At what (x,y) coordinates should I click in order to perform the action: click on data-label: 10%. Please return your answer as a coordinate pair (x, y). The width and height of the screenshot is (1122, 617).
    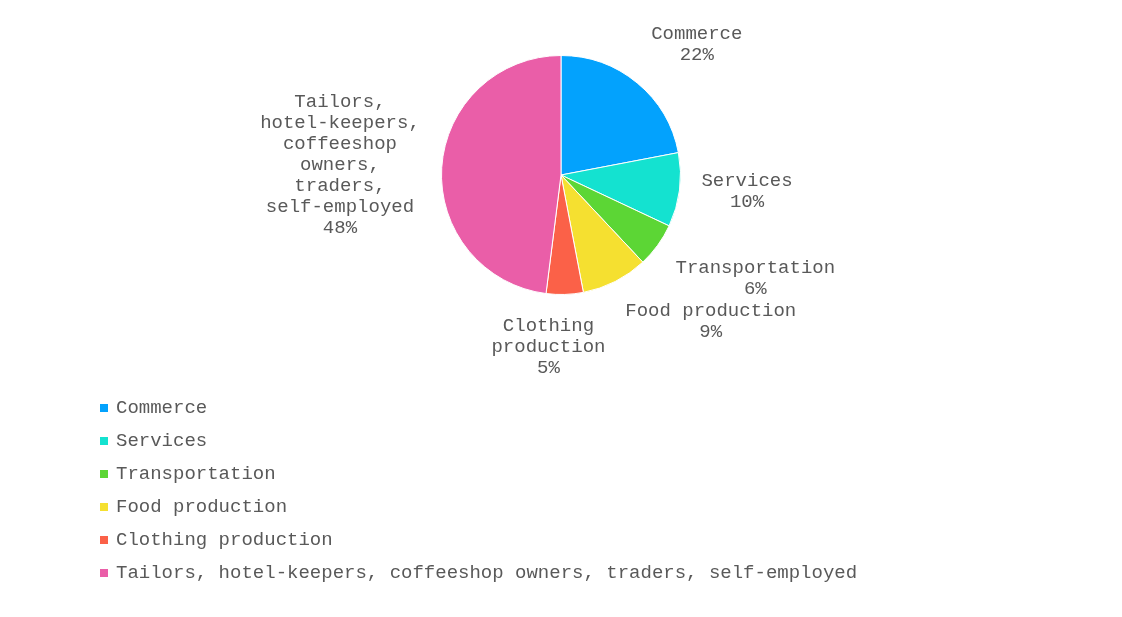
    Looking at the image, I should click on (747, 202).